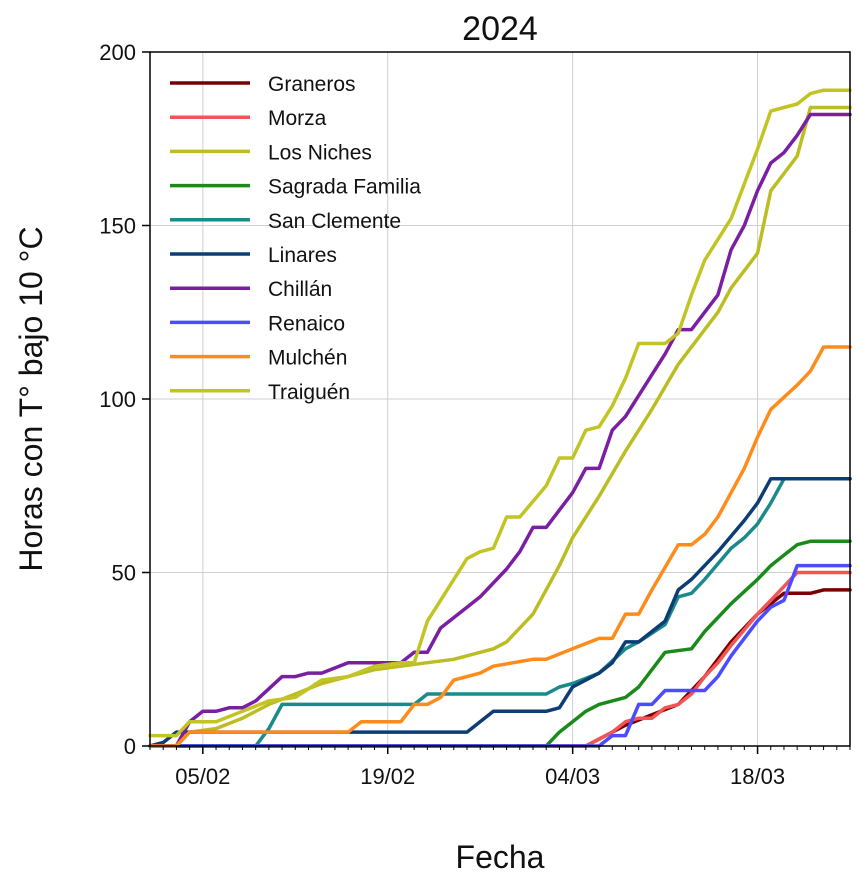  What do you see at coordinates (334, 221) in the screenshot?
I see `legend-label: San Clemente` at bounding box center [334, 221].